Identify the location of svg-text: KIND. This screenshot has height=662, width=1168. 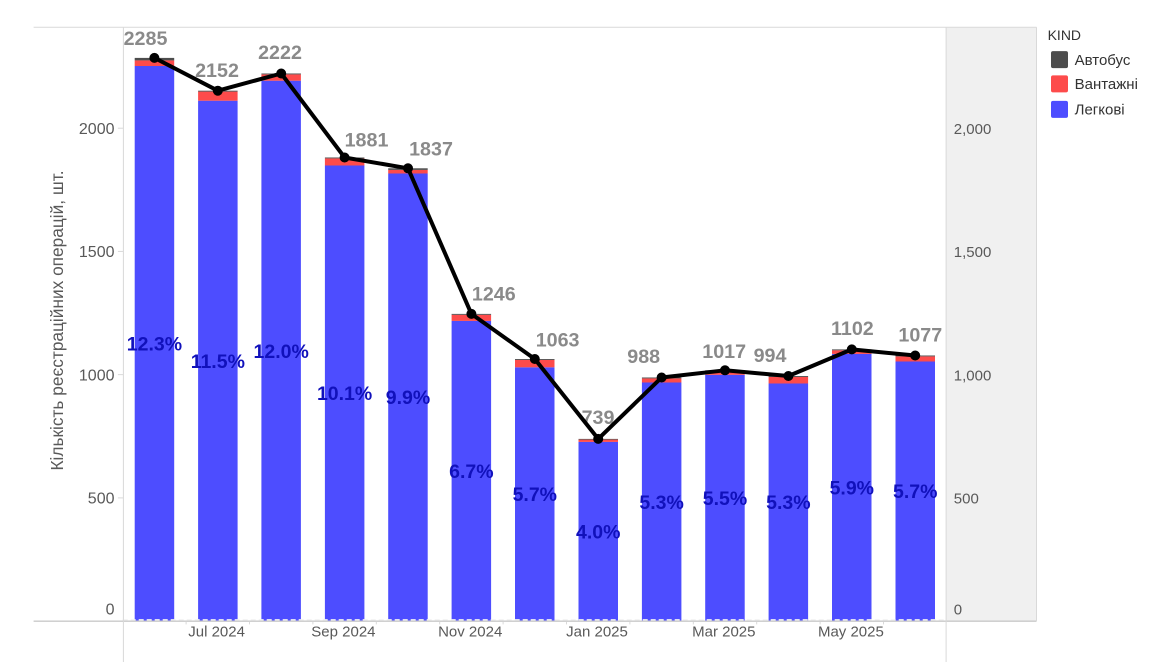
(1064, 35).